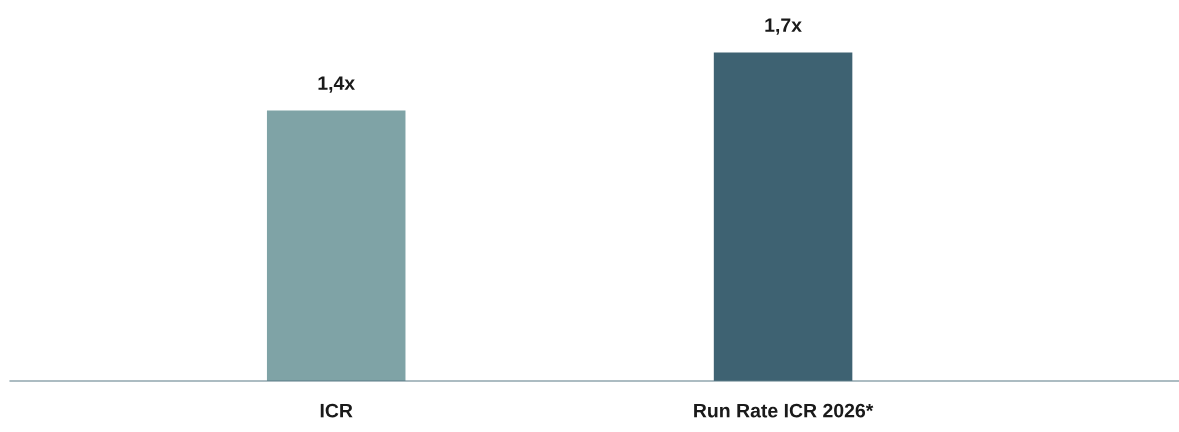 Image resolution: width=1179 pixels, height=432 pixels. I want to click on data-label: 1,4x, so click(336, 84).